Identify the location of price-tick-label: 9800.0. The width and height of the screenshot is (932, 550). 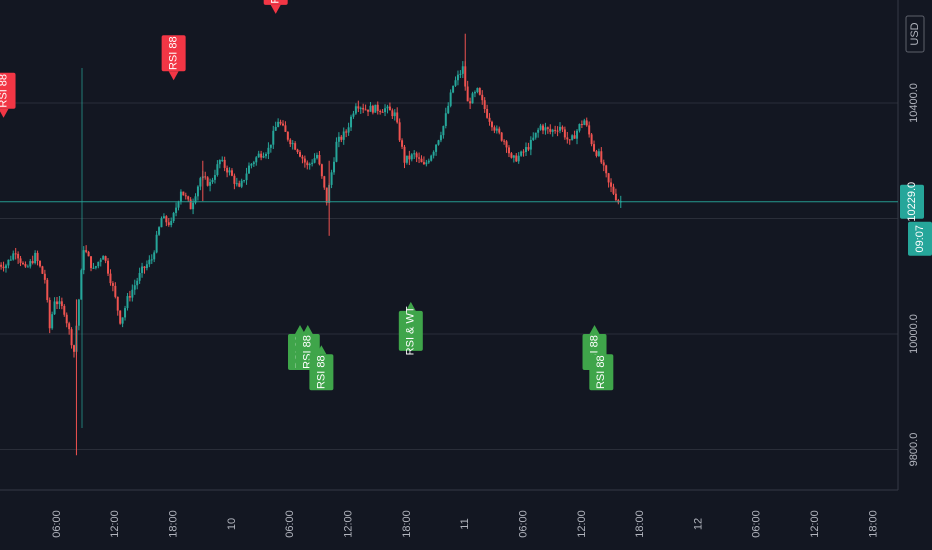
(914, 450).